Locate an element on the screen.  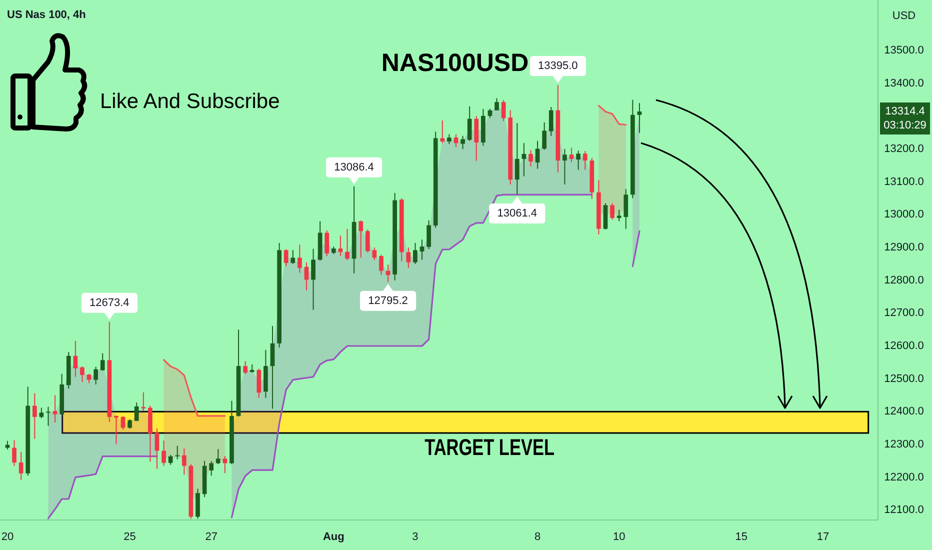
x-tick-label: 17 is located at coordinates (823, 537).